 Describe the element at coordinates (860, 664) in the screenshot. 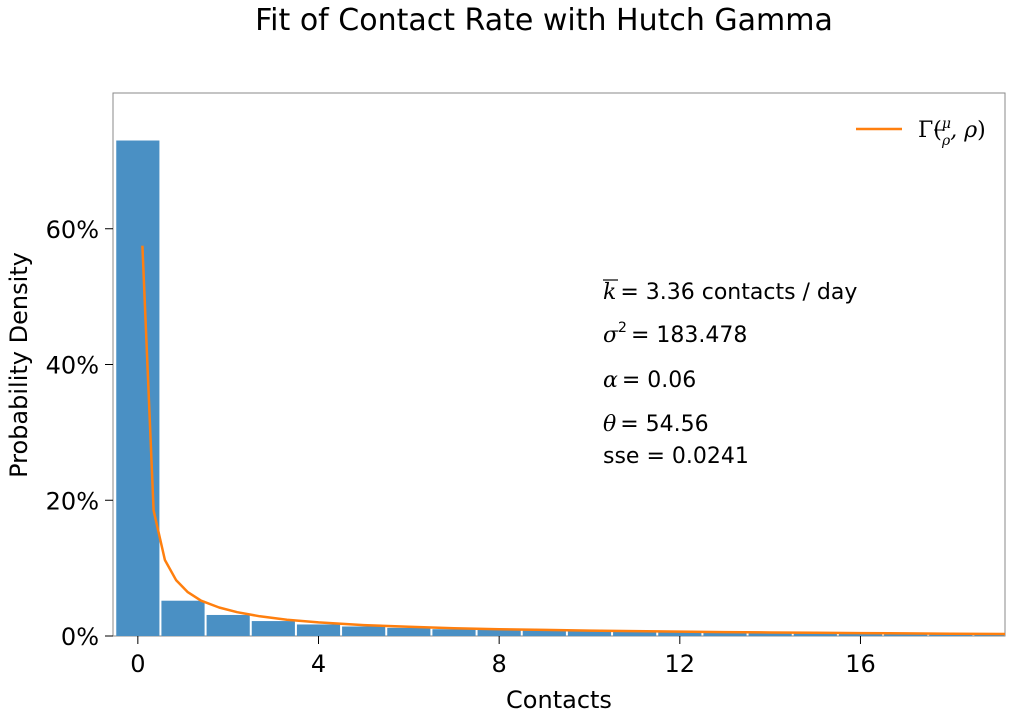

I see `x-tick-label: 16` at that location.